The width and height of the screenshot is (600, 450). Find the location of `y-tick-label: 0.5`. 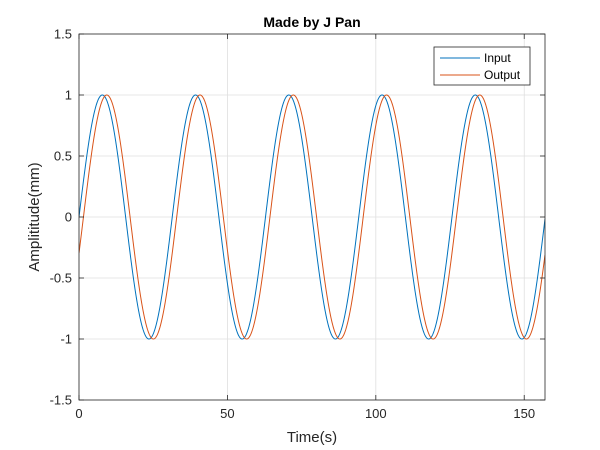

y-tick-label: 0.5 is located at coordinates (63, 156).